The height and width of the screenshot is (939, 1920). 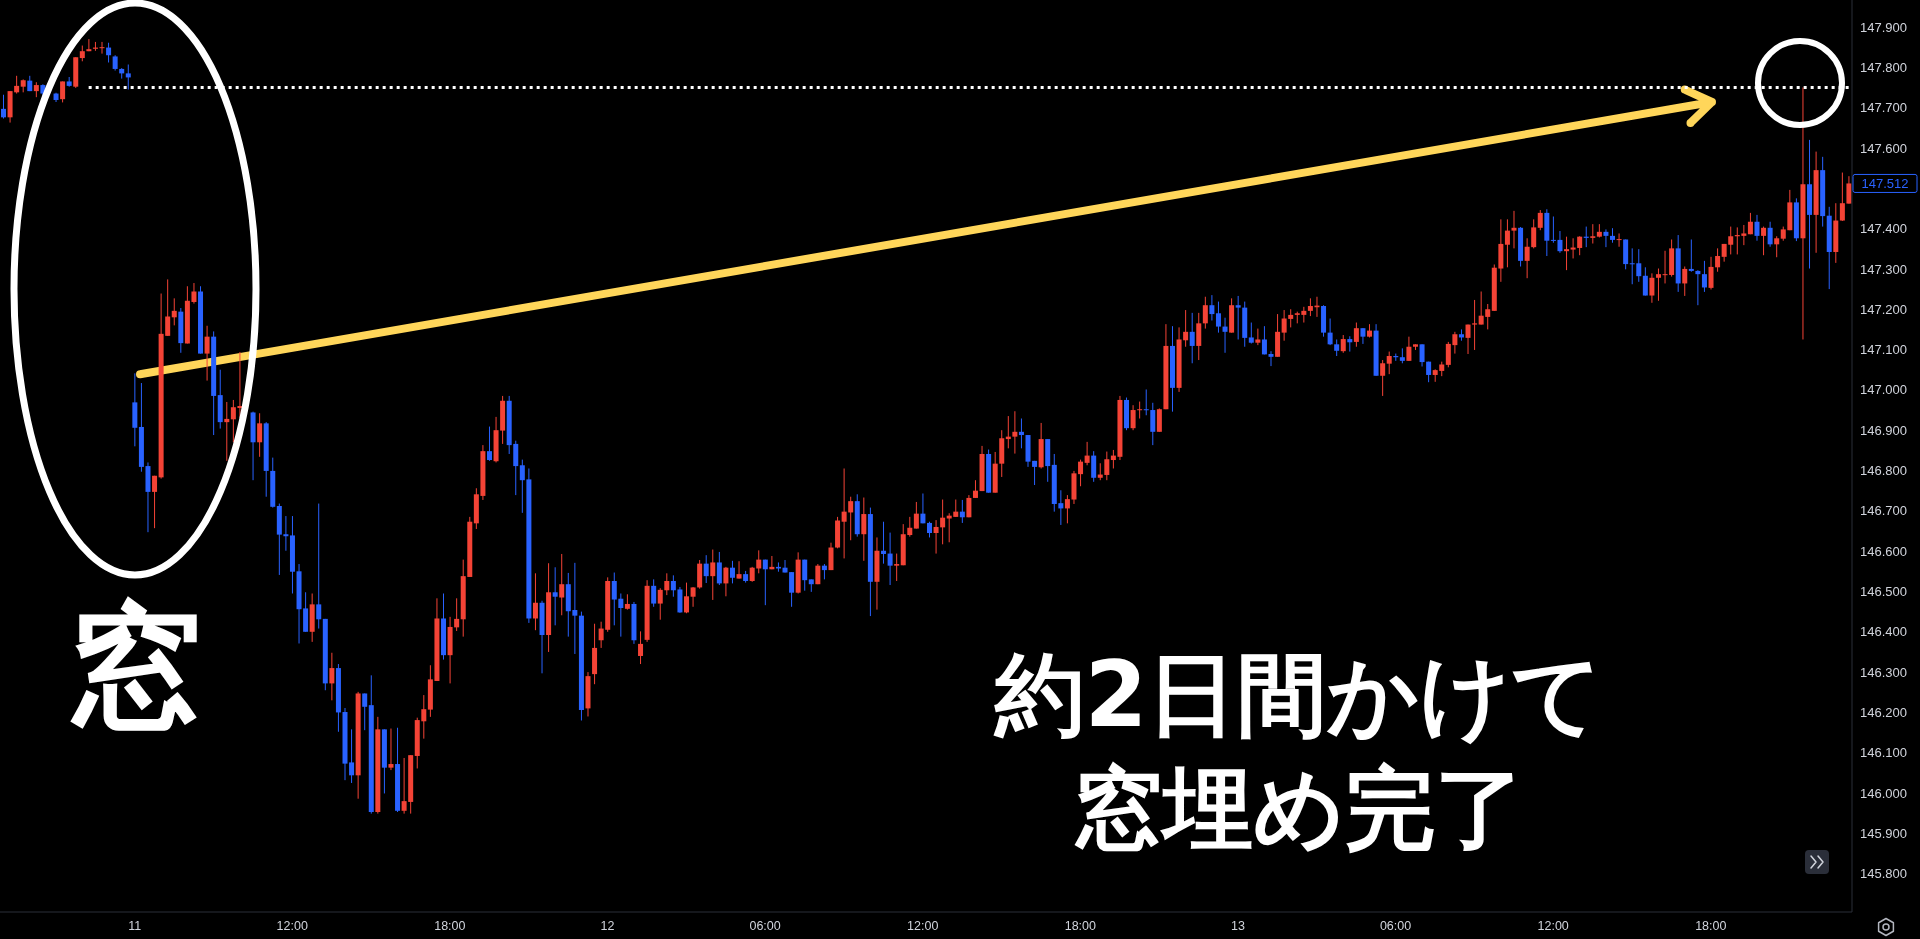 What do you see at coordinates (1883, 551) in the screenshot?
I see `y-tick-label: 146.600` at bounding box center [1883, 551].